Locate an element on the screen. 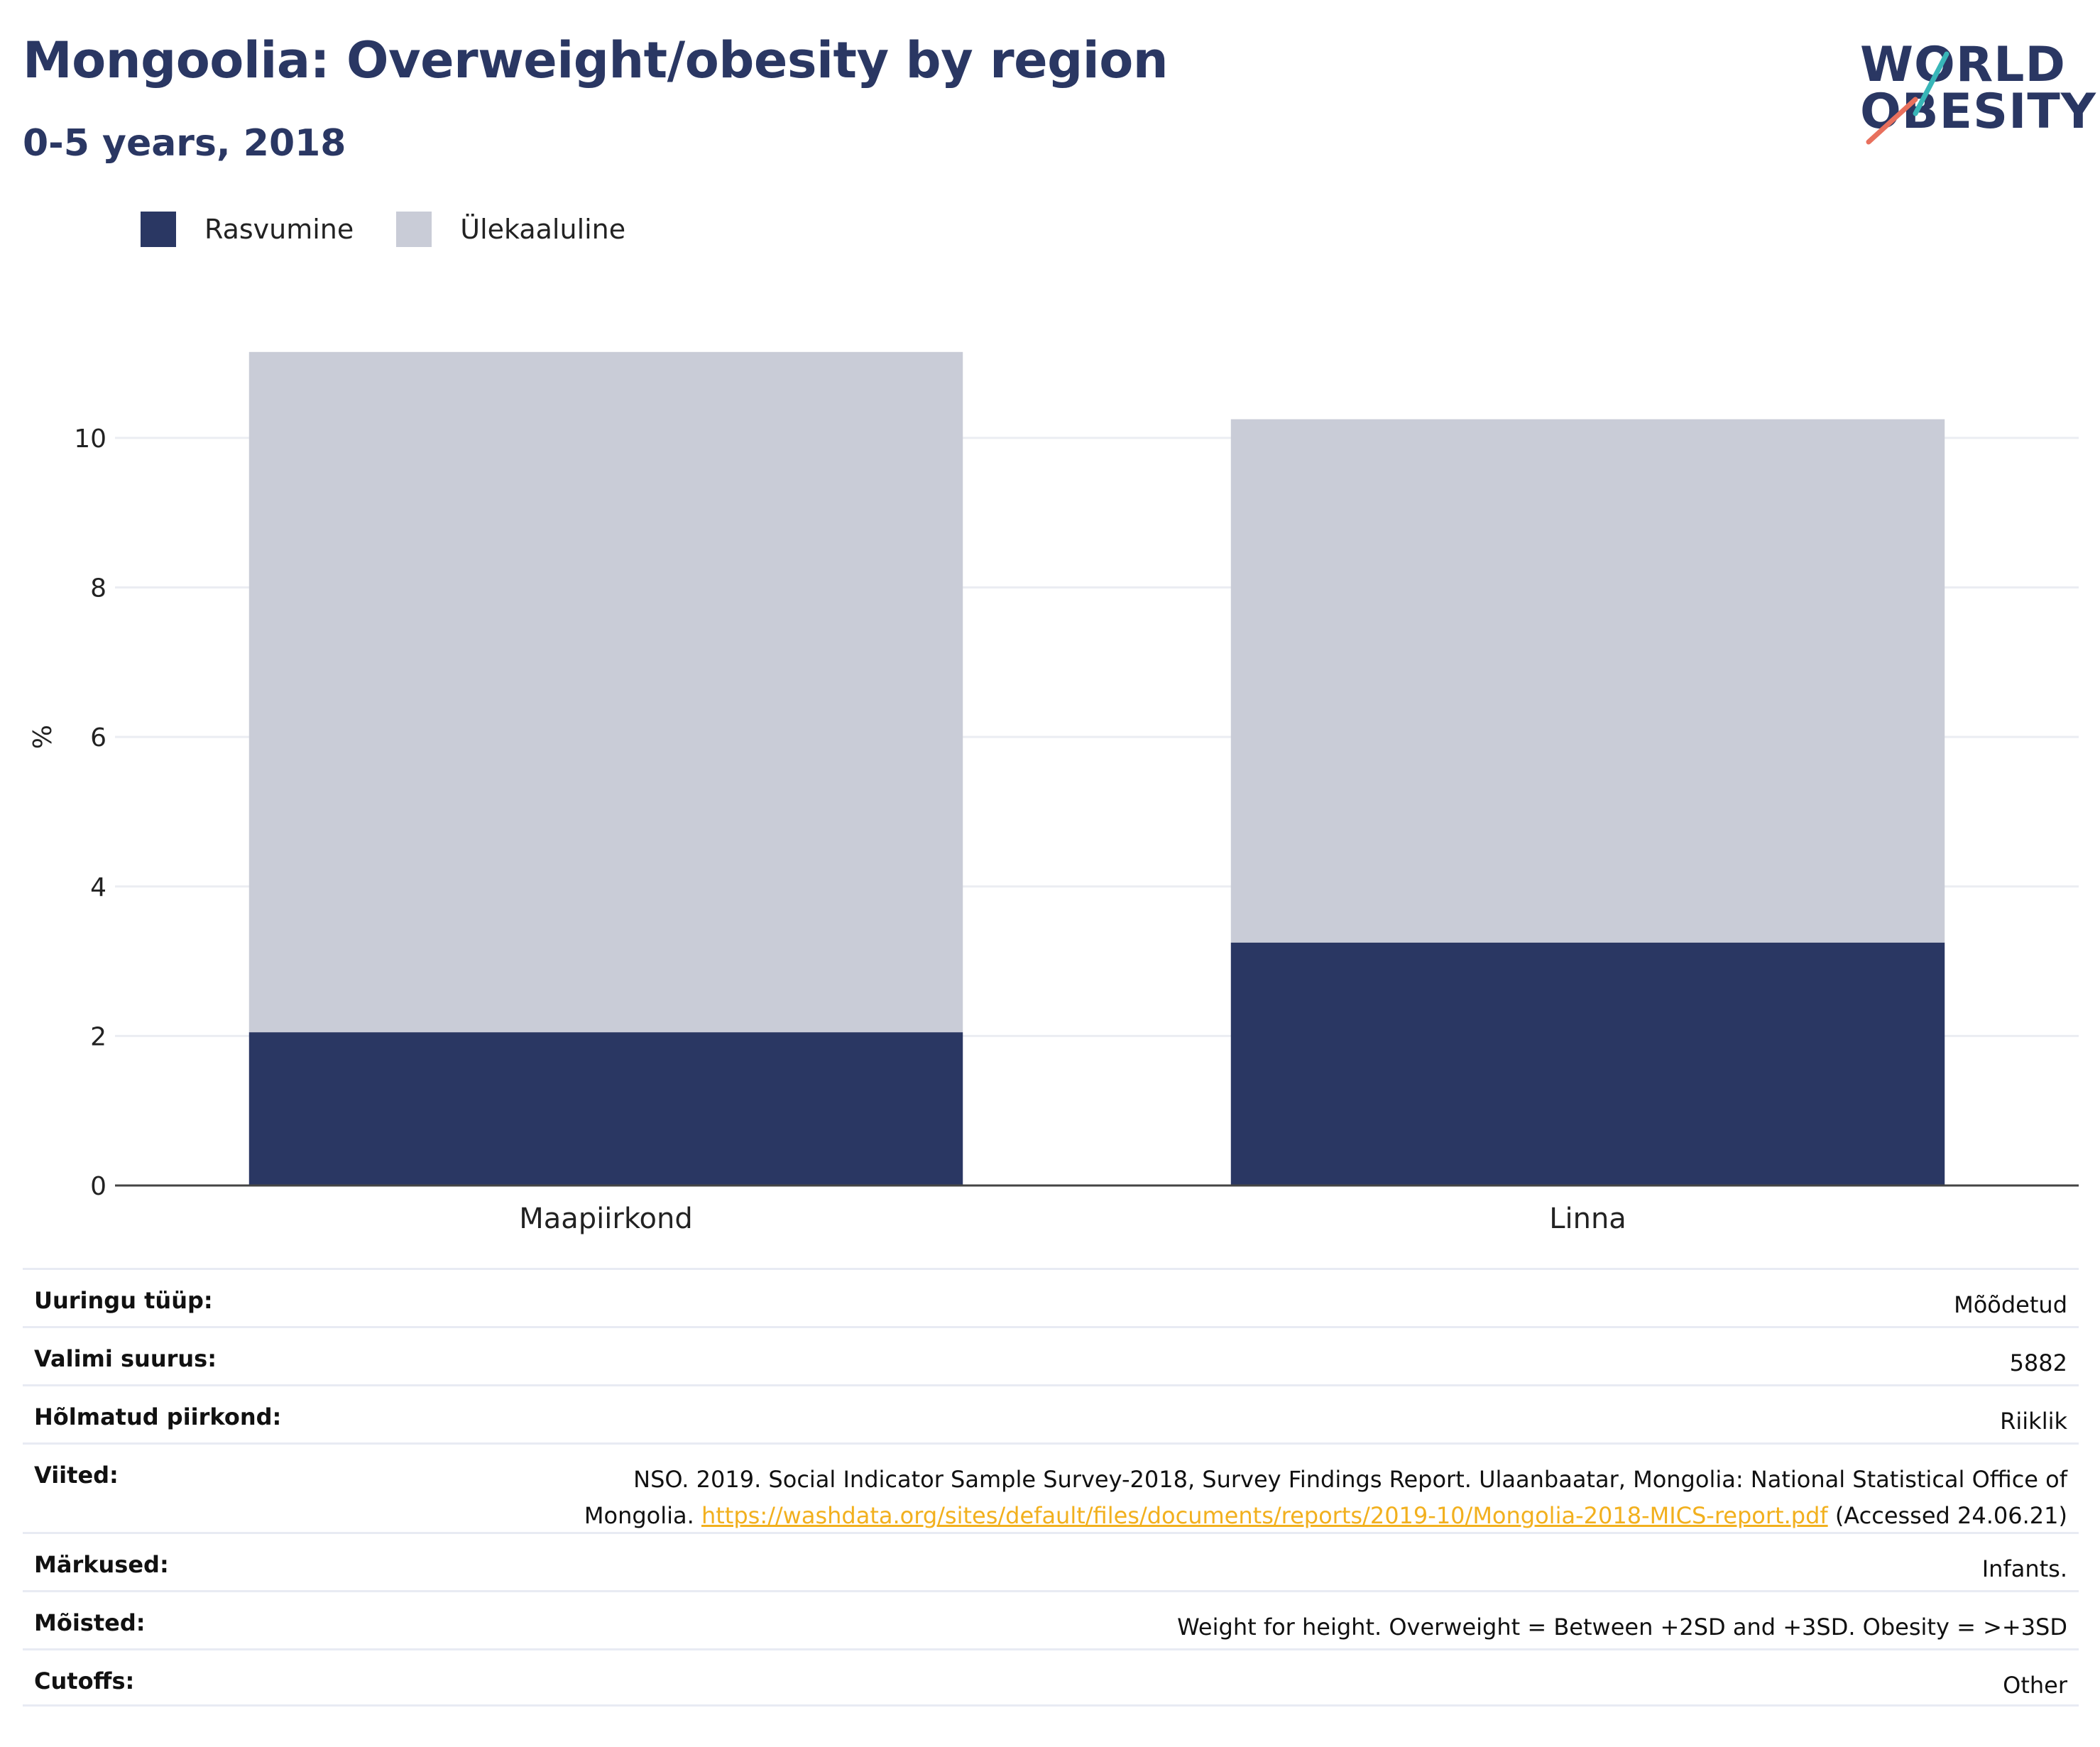 The height and width of the screenshot is (1747, 2100). legend-item-ulekaaluline: Ülekaaluline is located at coordinates (510, 229).